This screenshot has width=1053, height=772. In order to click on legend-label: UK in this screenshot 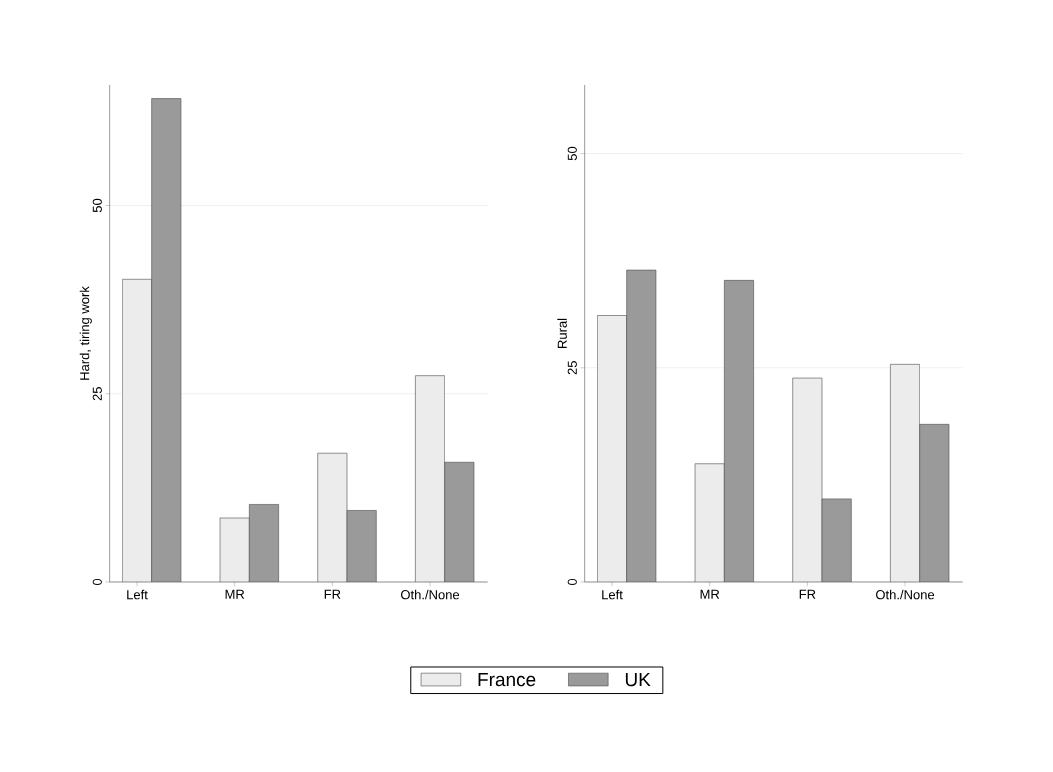, I will do `click(638, 679)`.